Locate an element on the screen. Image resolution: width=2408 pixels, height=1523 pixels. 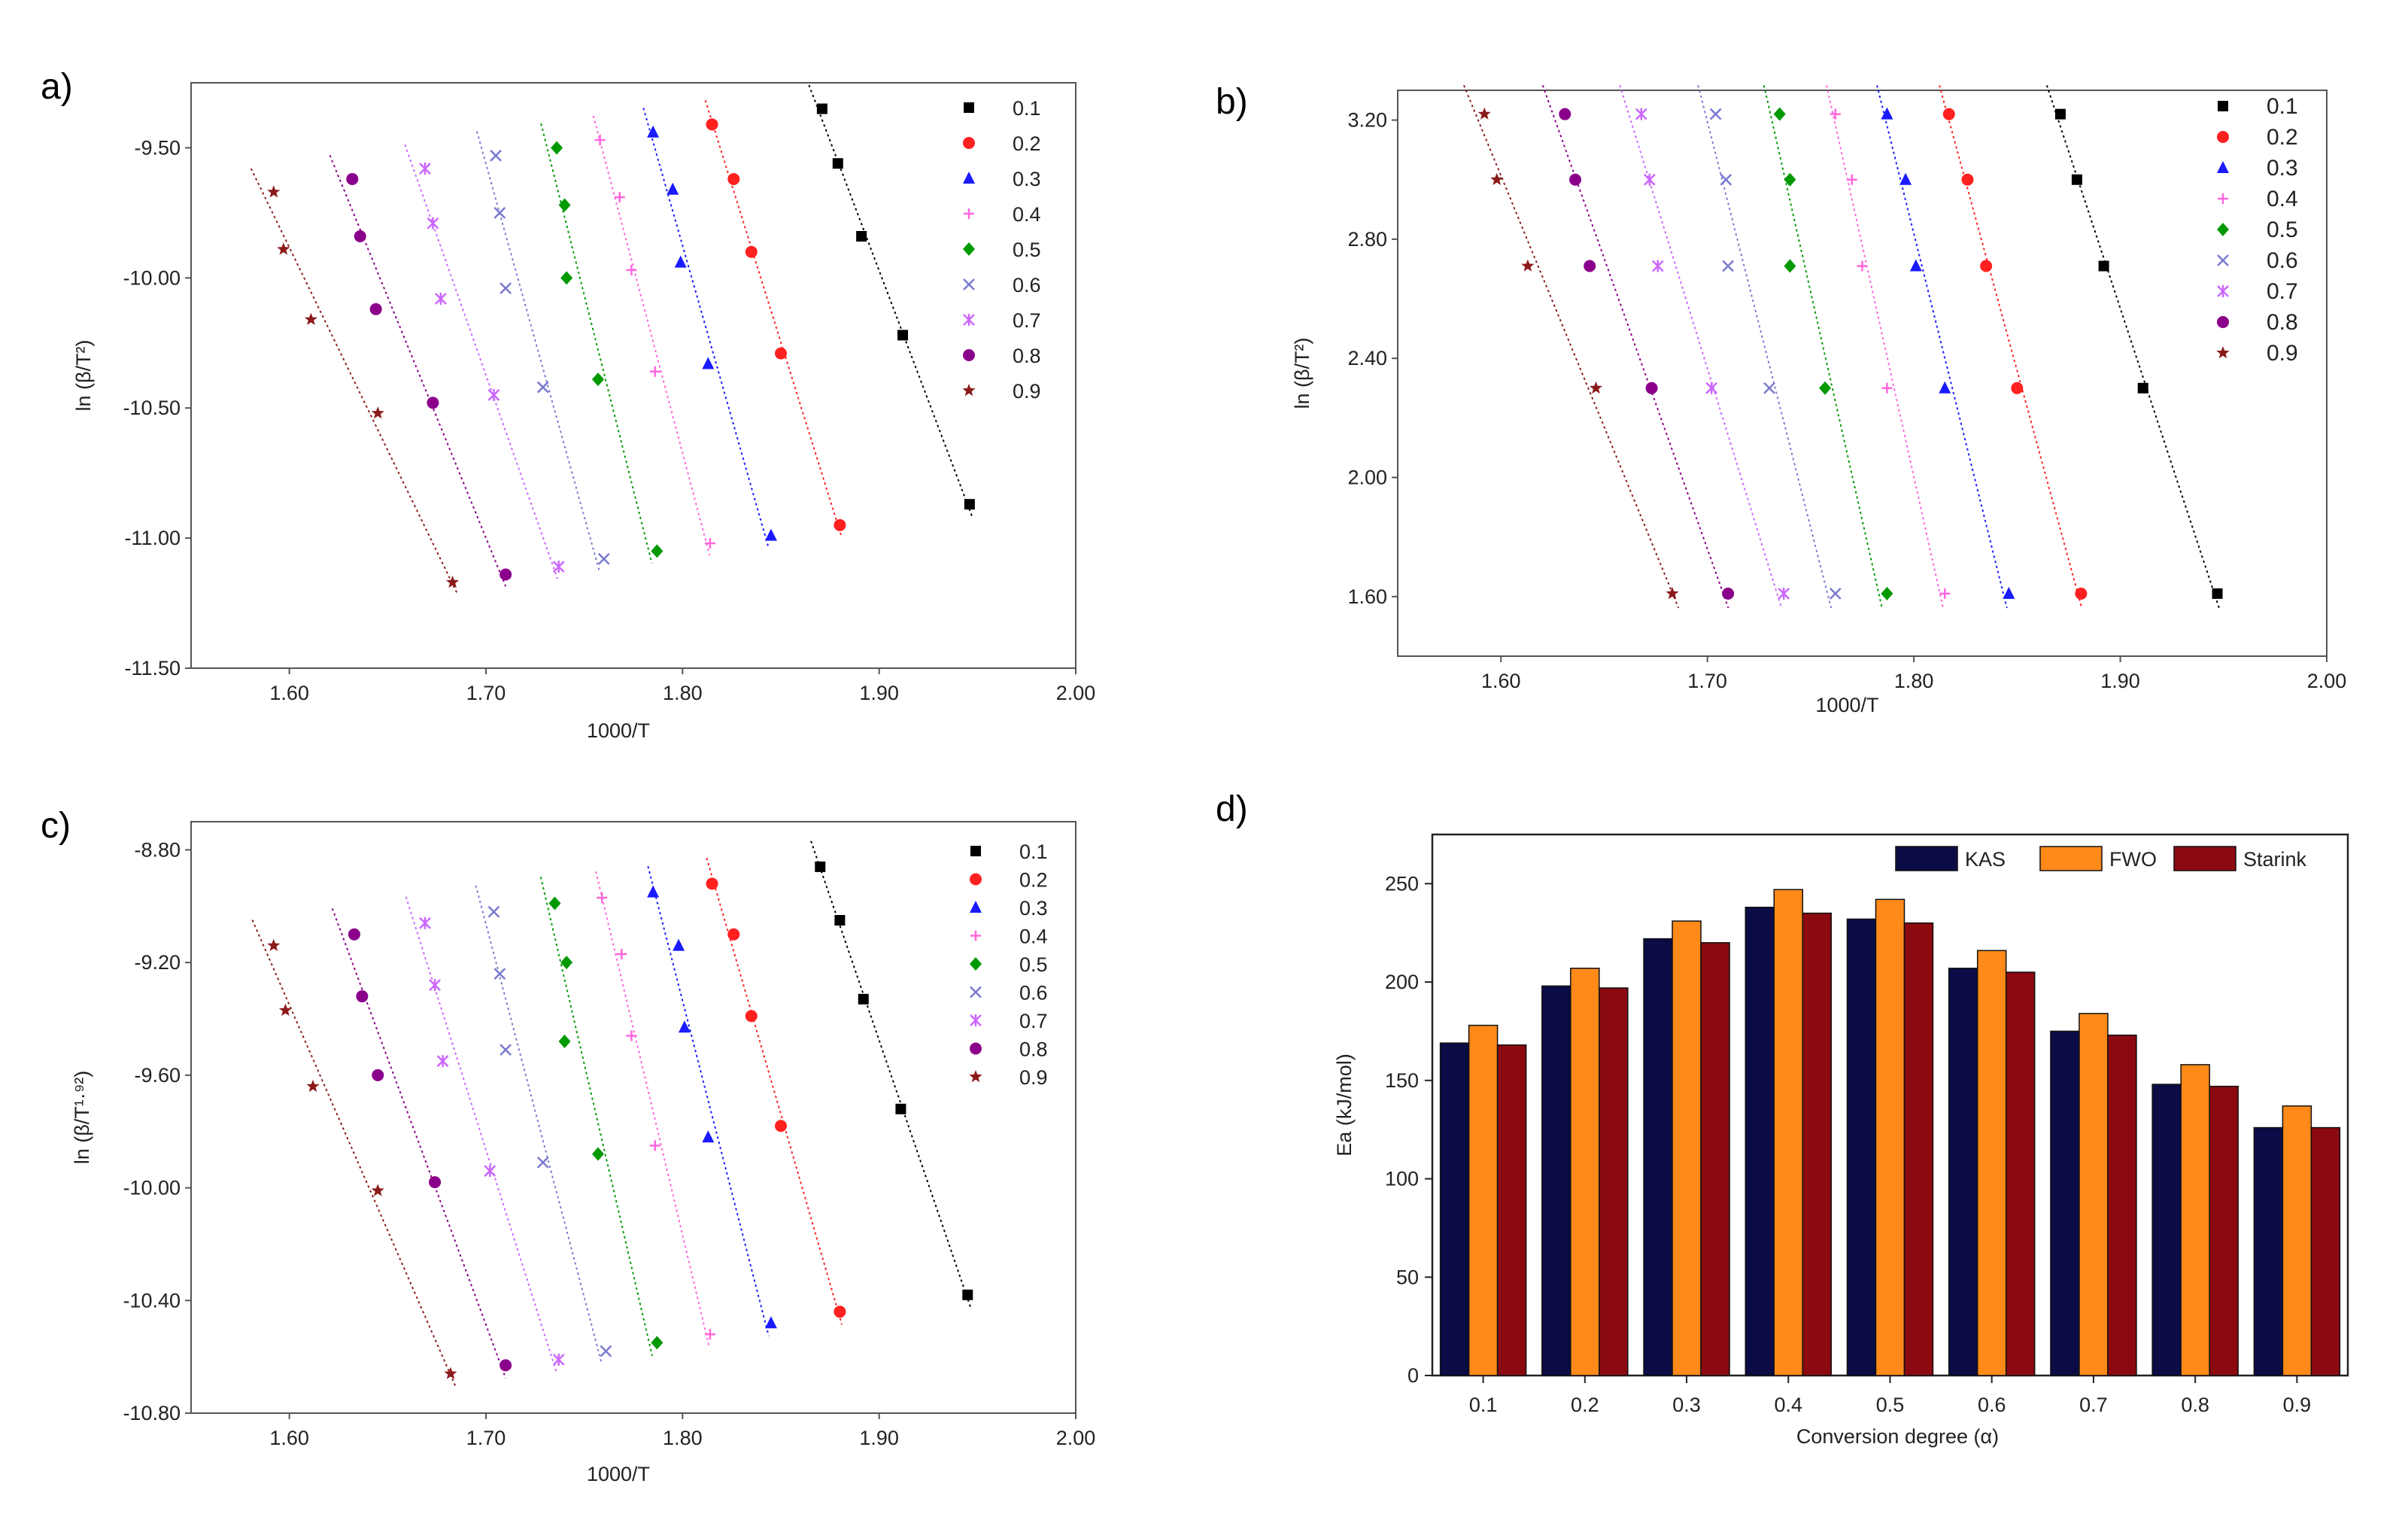
bar-Starink-0.9 is located at coordinates (2325, 1251).